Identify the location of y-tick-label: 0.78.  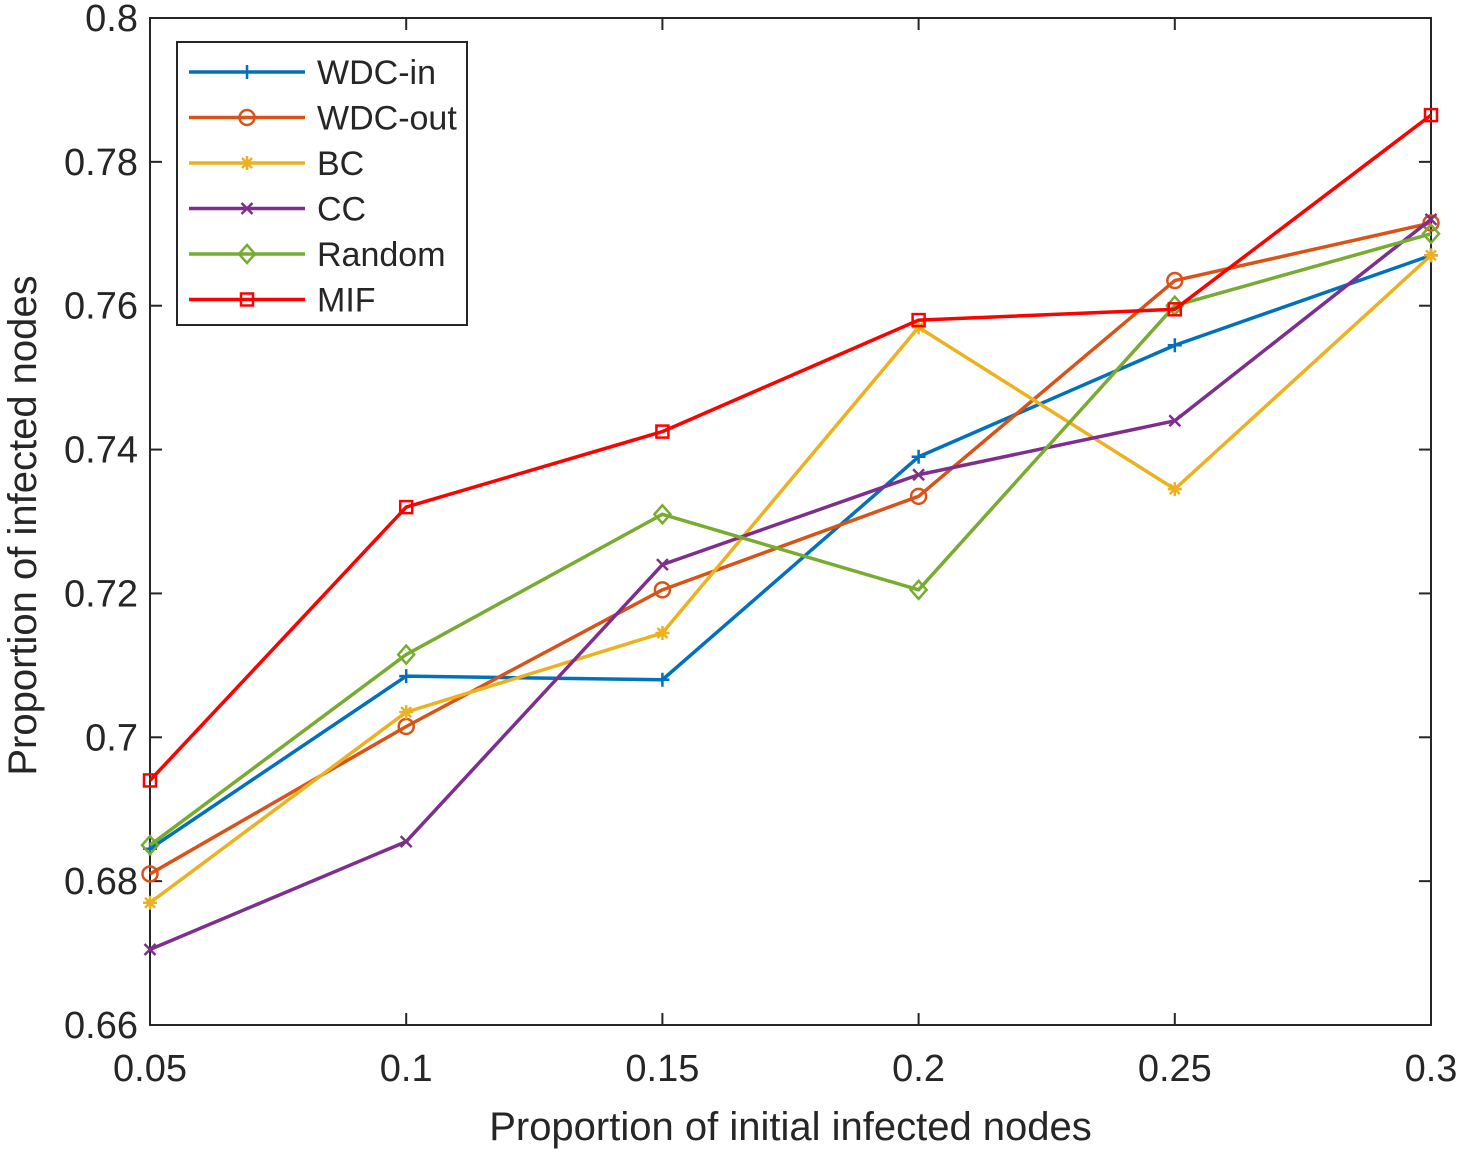
(101, 163).